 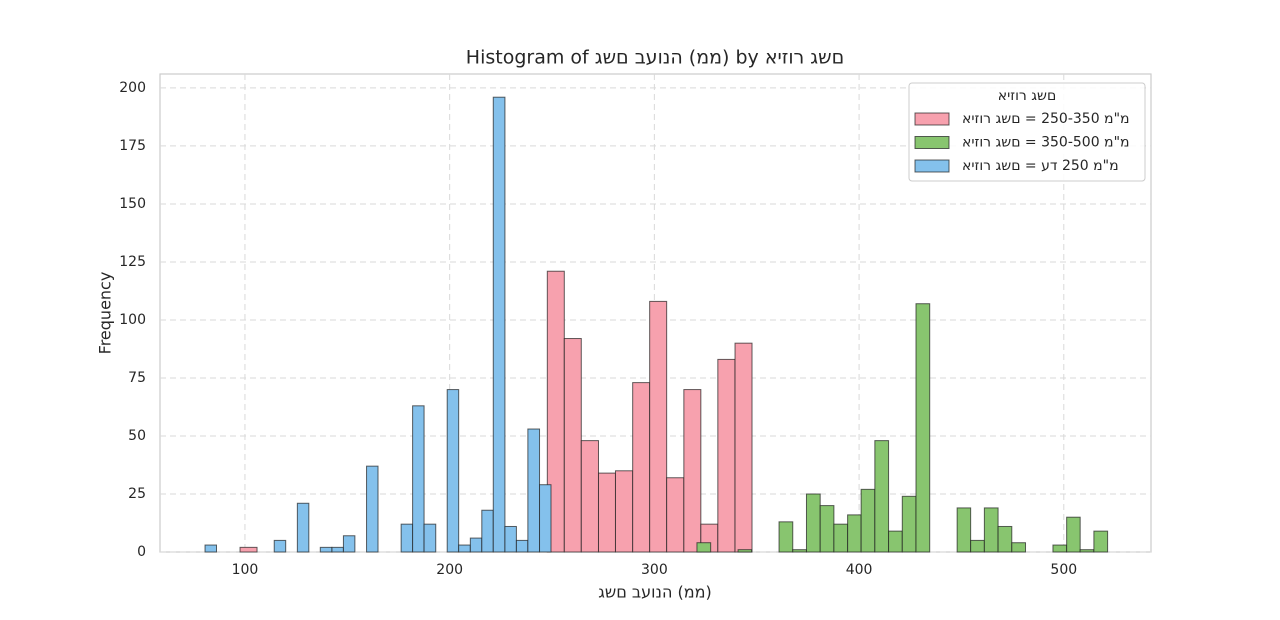 I want to click on legend-box, so click(x=1027, y=132).